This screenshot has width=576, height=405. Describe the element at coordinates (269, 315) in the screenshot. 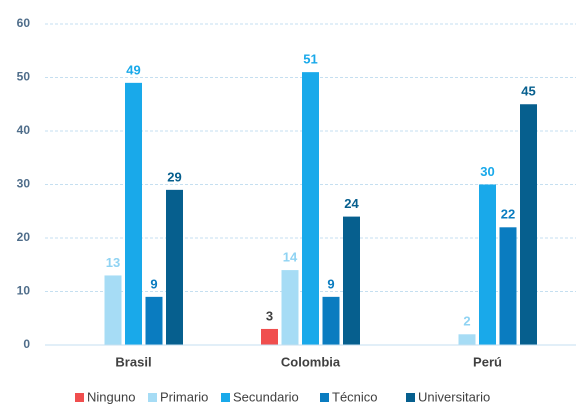

I see `value-label: 3` at that location.